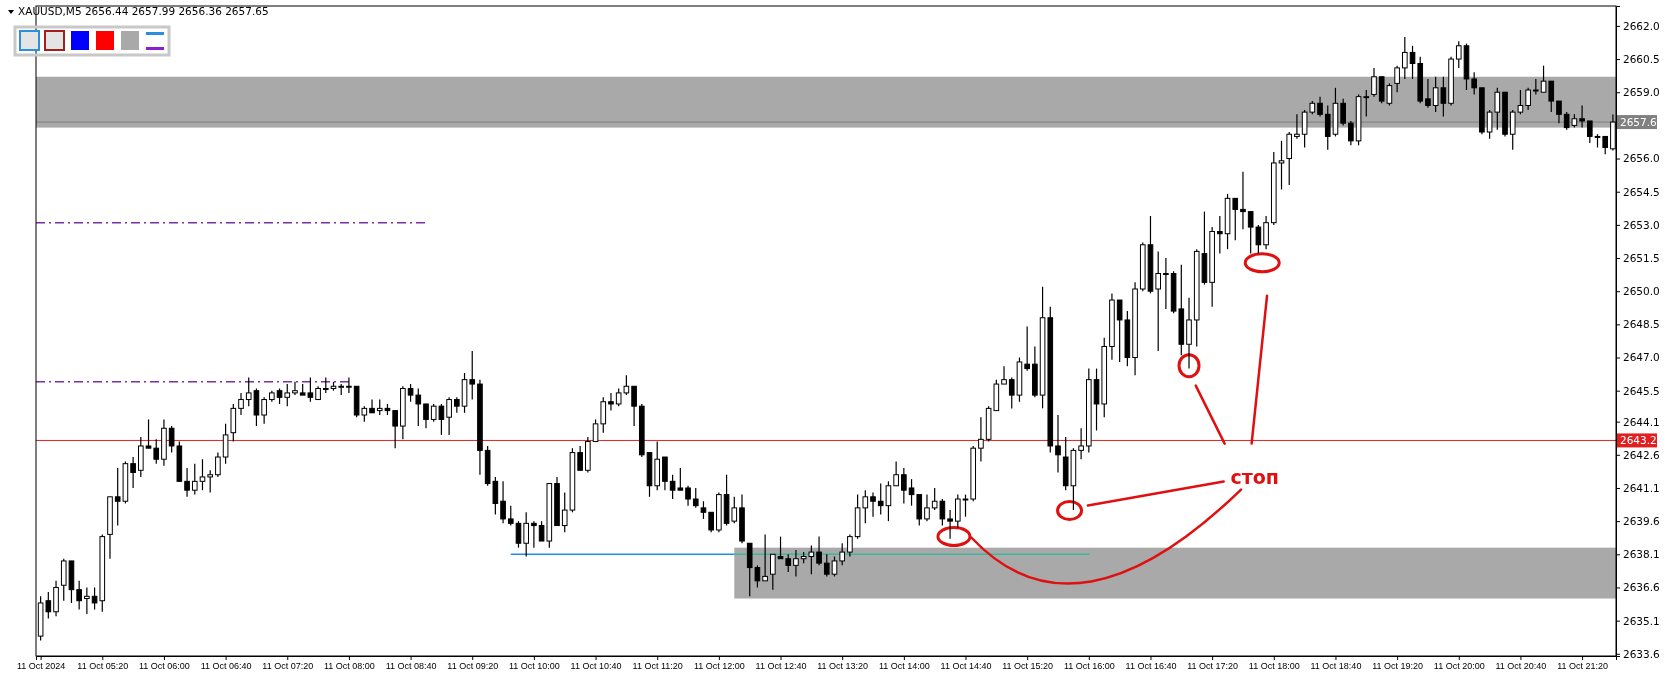  Describe the element at coordinates (1641, 324) in the screenshot. I see `y-tick-label: 2648.5` at that location.